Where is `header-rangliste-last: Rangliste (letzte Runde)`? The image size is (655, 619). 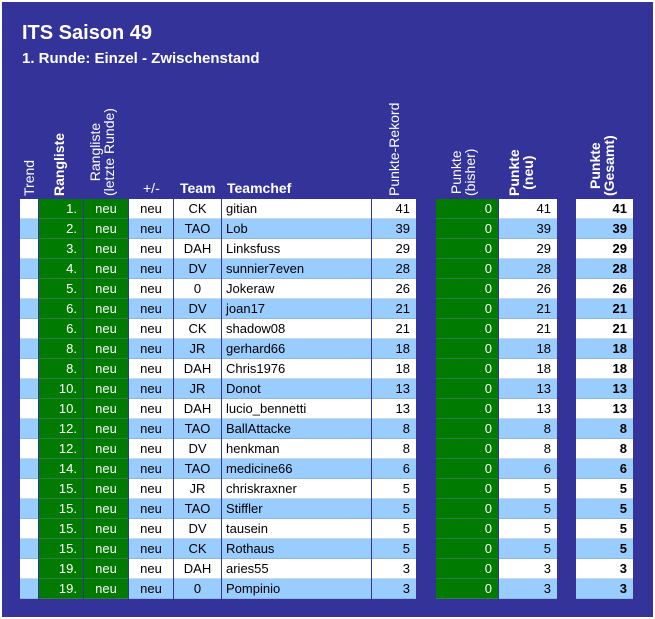 header-rangliste-last: Rangliste (letzte Runde) is located at coordinates (102, 152).